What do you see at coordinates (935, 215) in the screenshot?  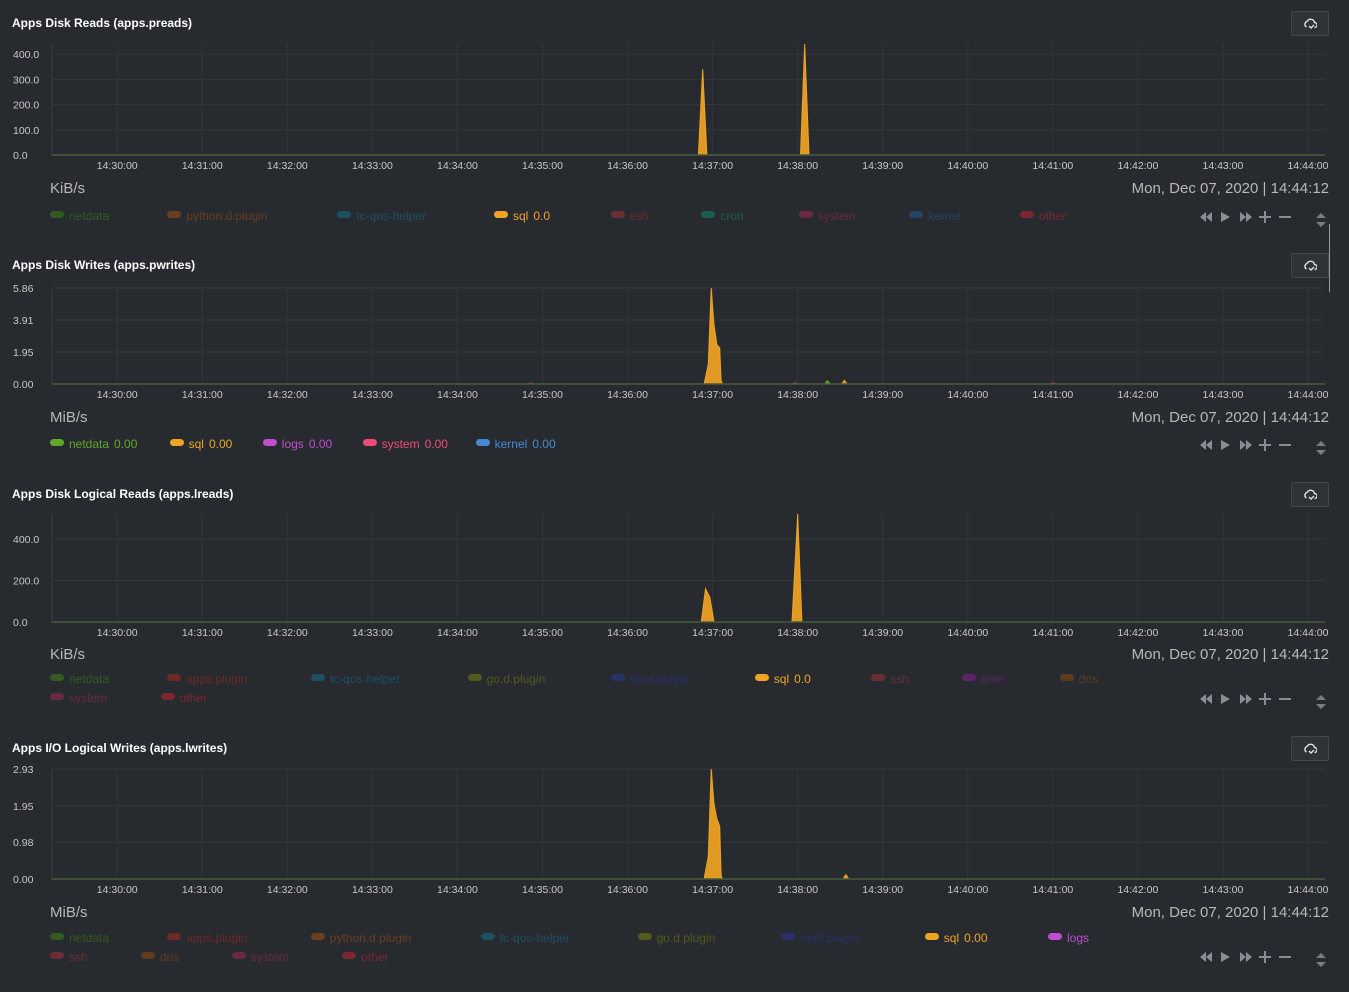 I see `legend-item-kernel: kernel` at bounding box center [935, 215].